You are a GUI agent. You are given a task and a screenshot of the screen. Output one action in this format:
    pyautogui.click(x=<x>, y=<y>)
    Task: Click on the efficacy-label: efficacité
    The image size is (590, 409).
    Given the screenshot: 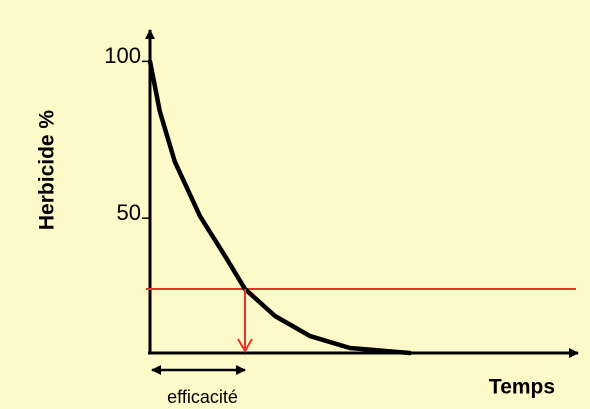 What is the action you would take?
    pyautogui.click(x=202, y=397)
    